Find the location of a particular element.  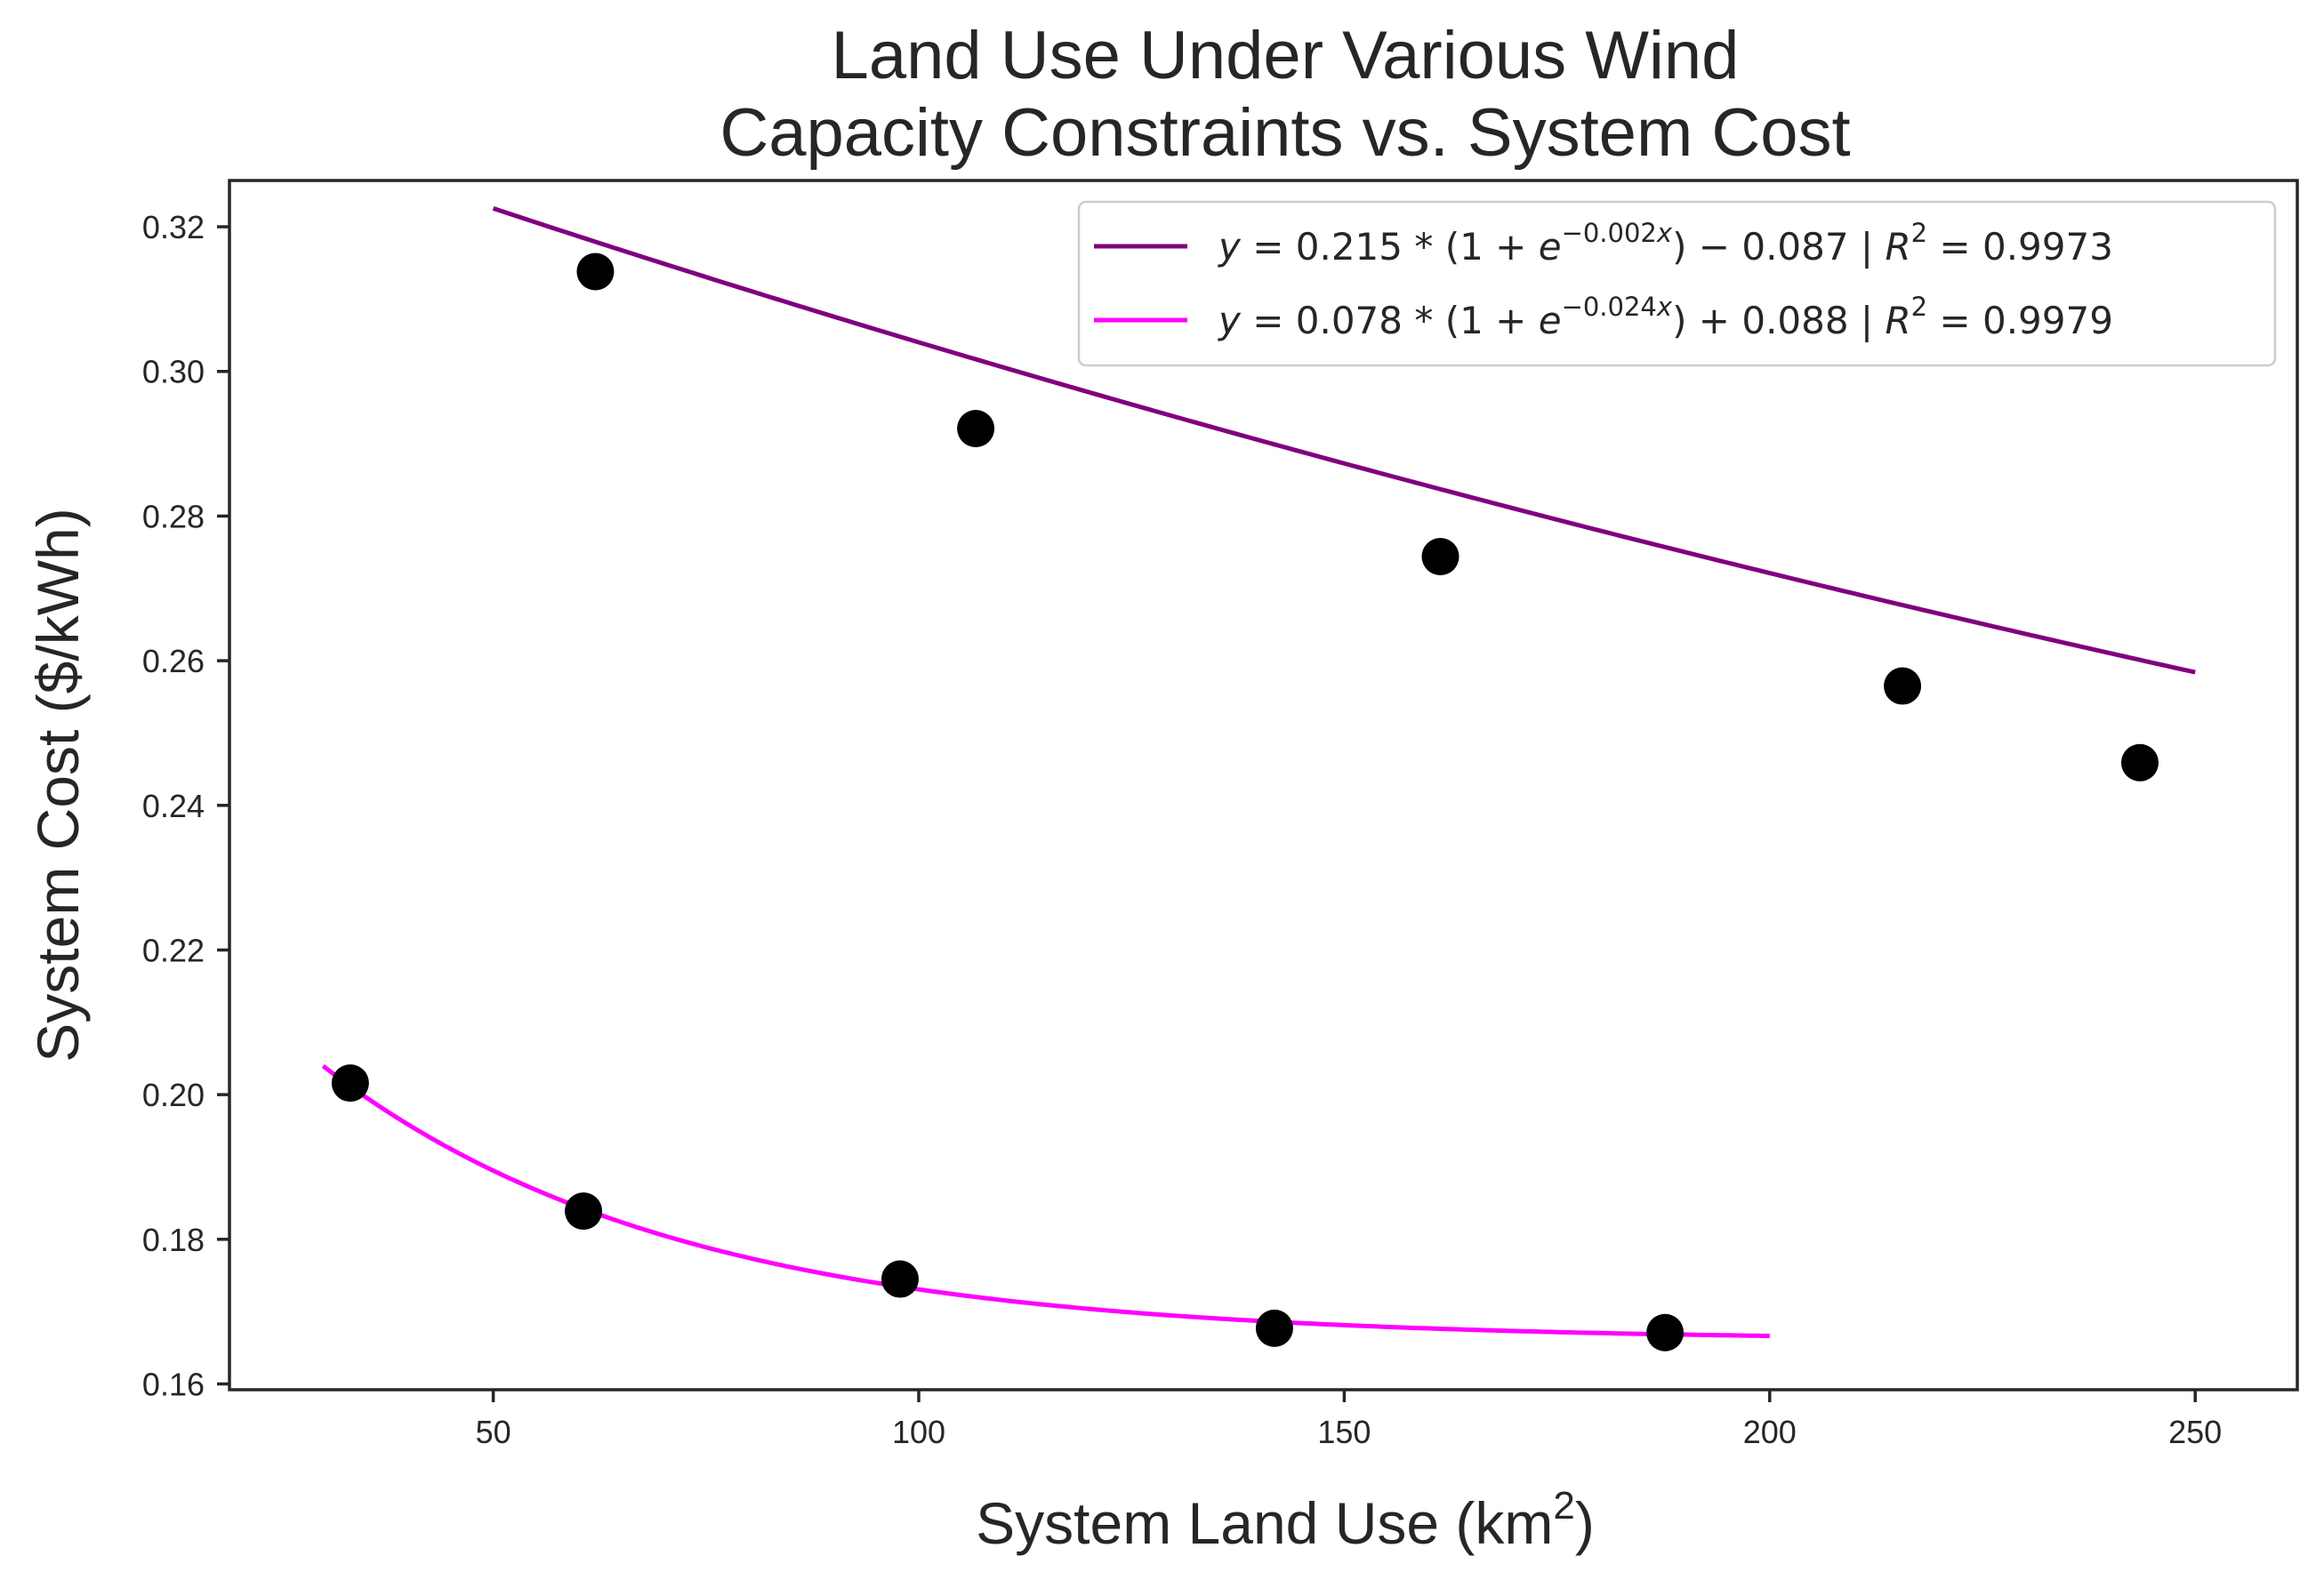

y-tick-label-2: 0.18 is located at coordinates (173, 1240).